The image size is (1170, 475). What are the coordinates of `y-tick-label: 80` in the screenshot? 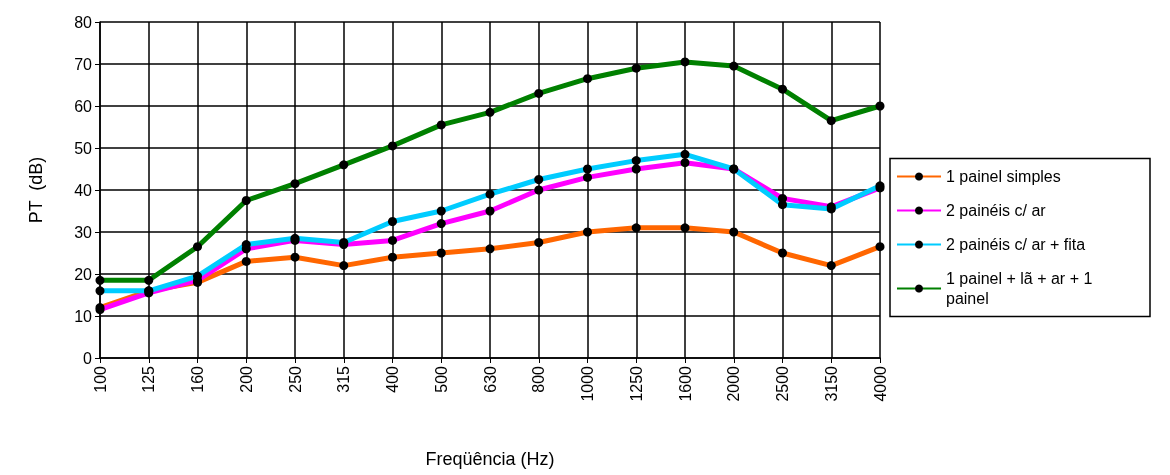 It's located at (83, 22).